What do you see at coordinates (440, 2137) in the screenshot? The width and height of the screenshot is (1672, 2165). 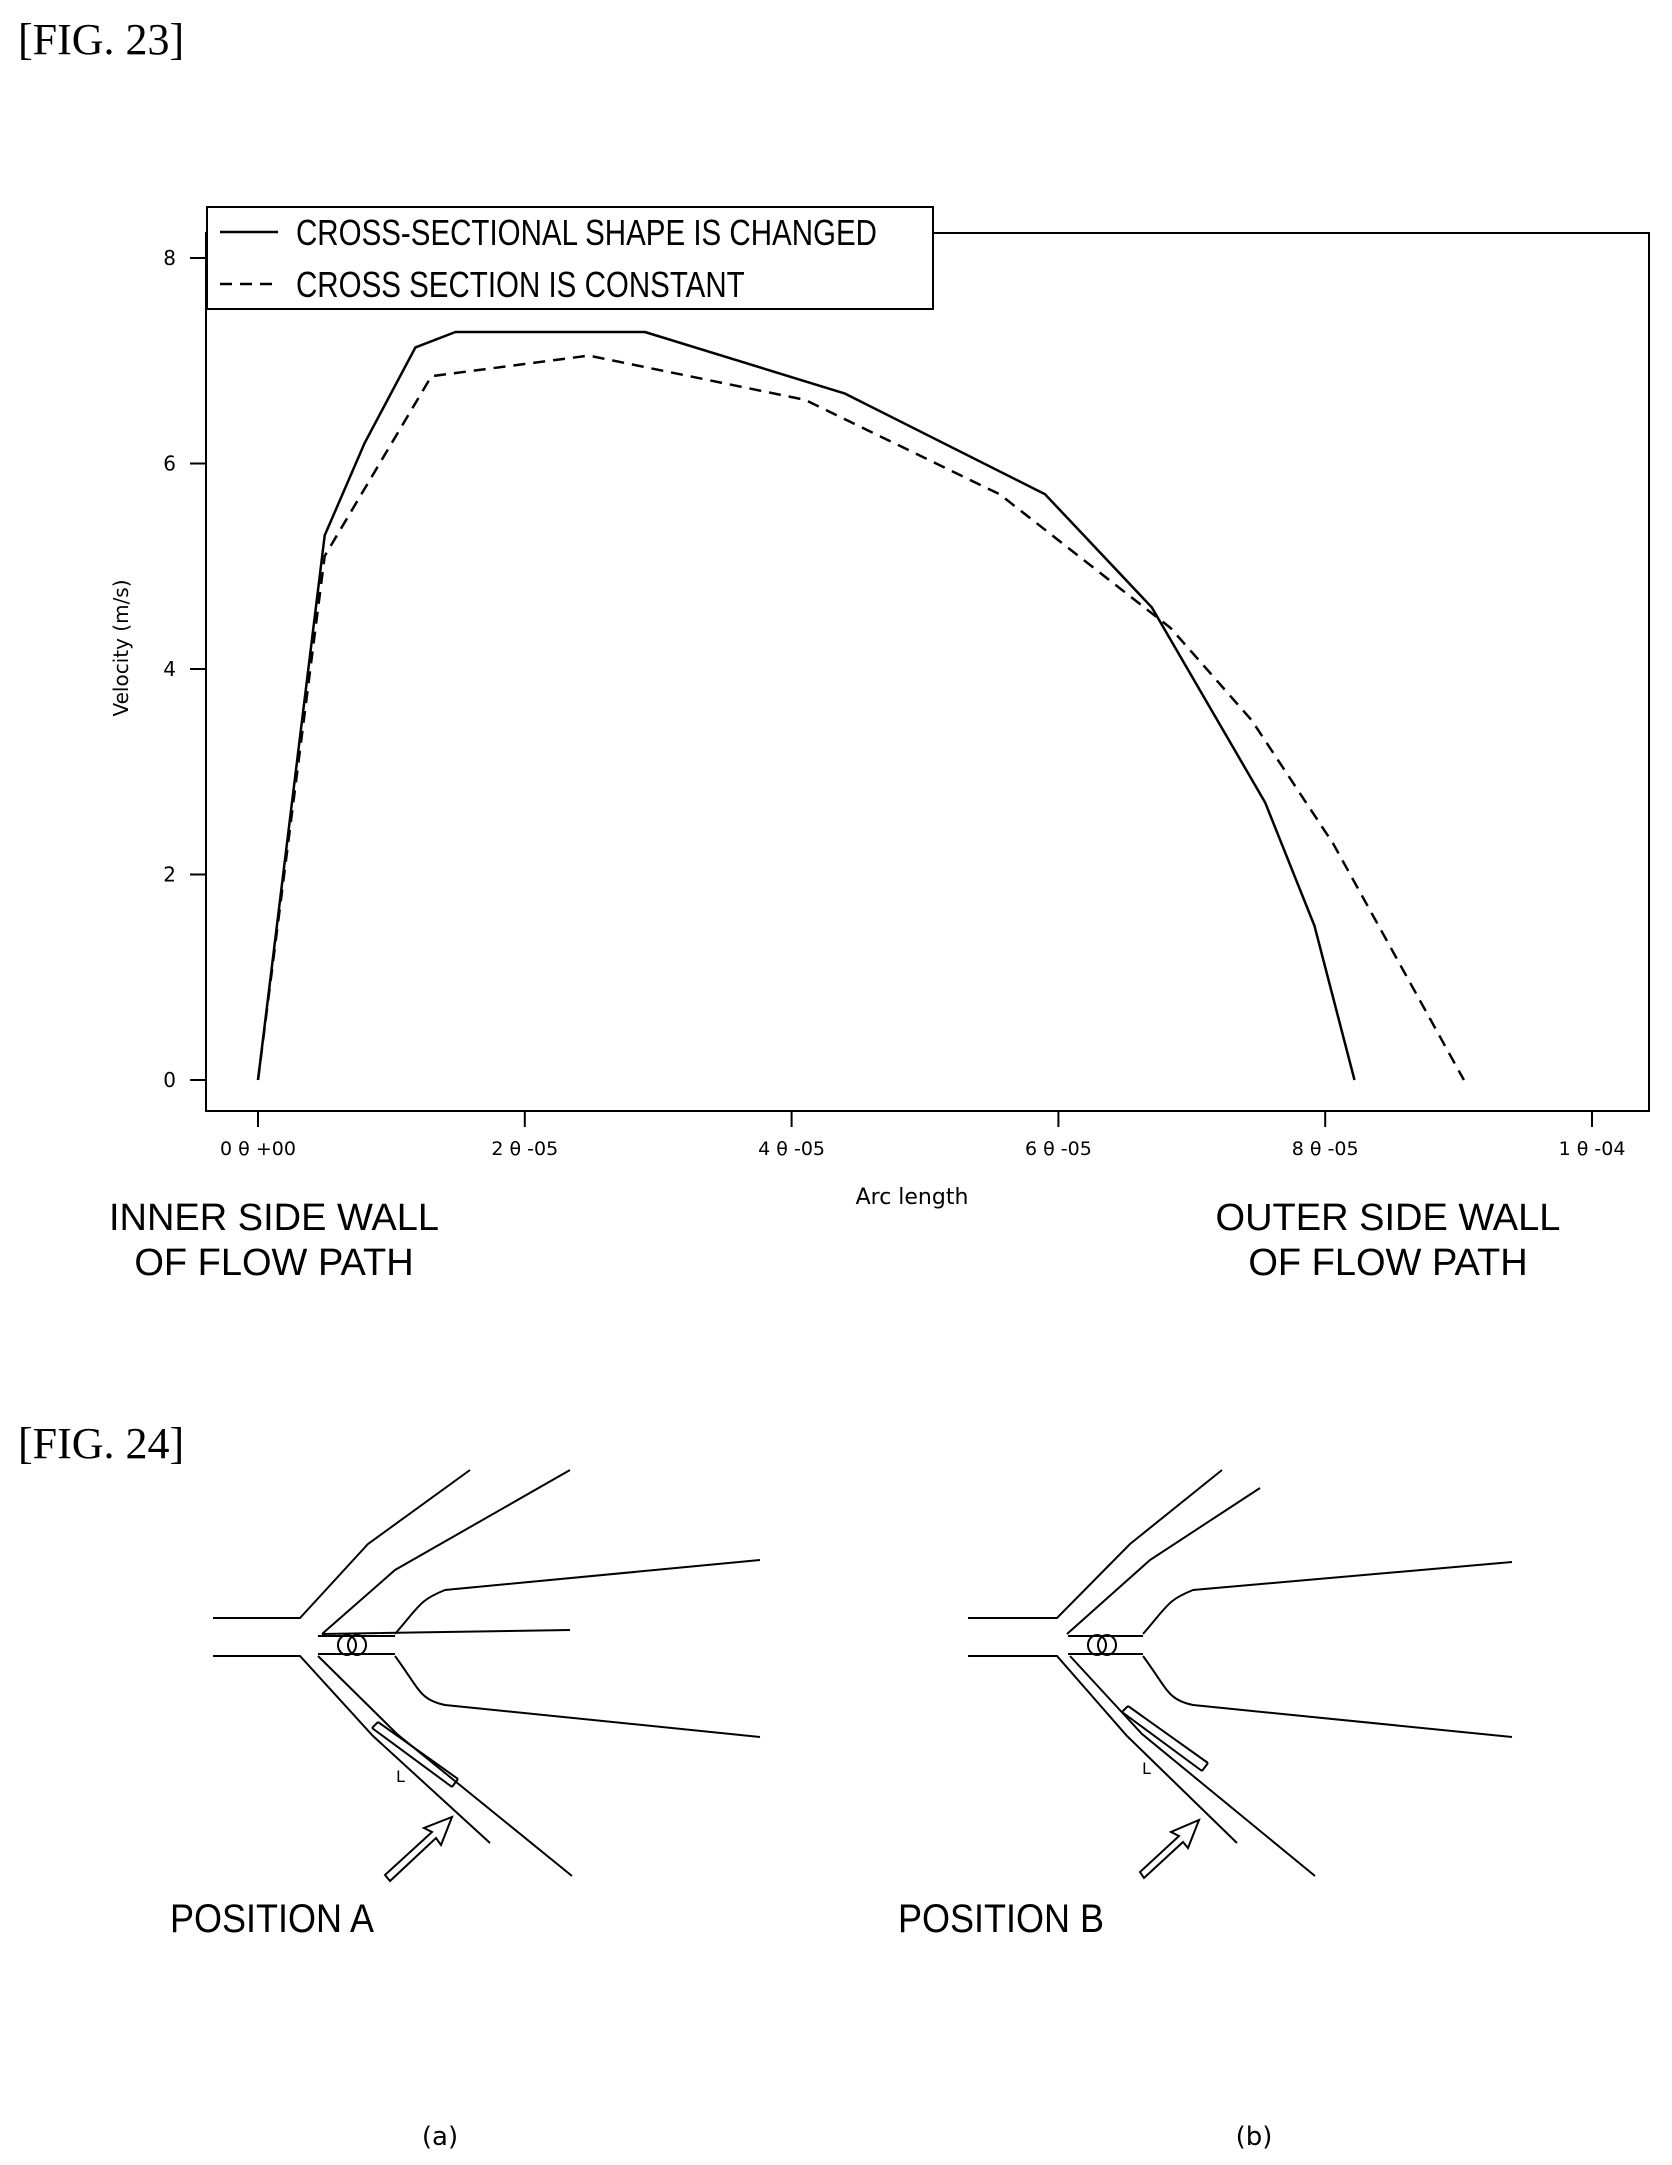 I see `panel-a-caption: (a)` at bounding box center [440, 2137].